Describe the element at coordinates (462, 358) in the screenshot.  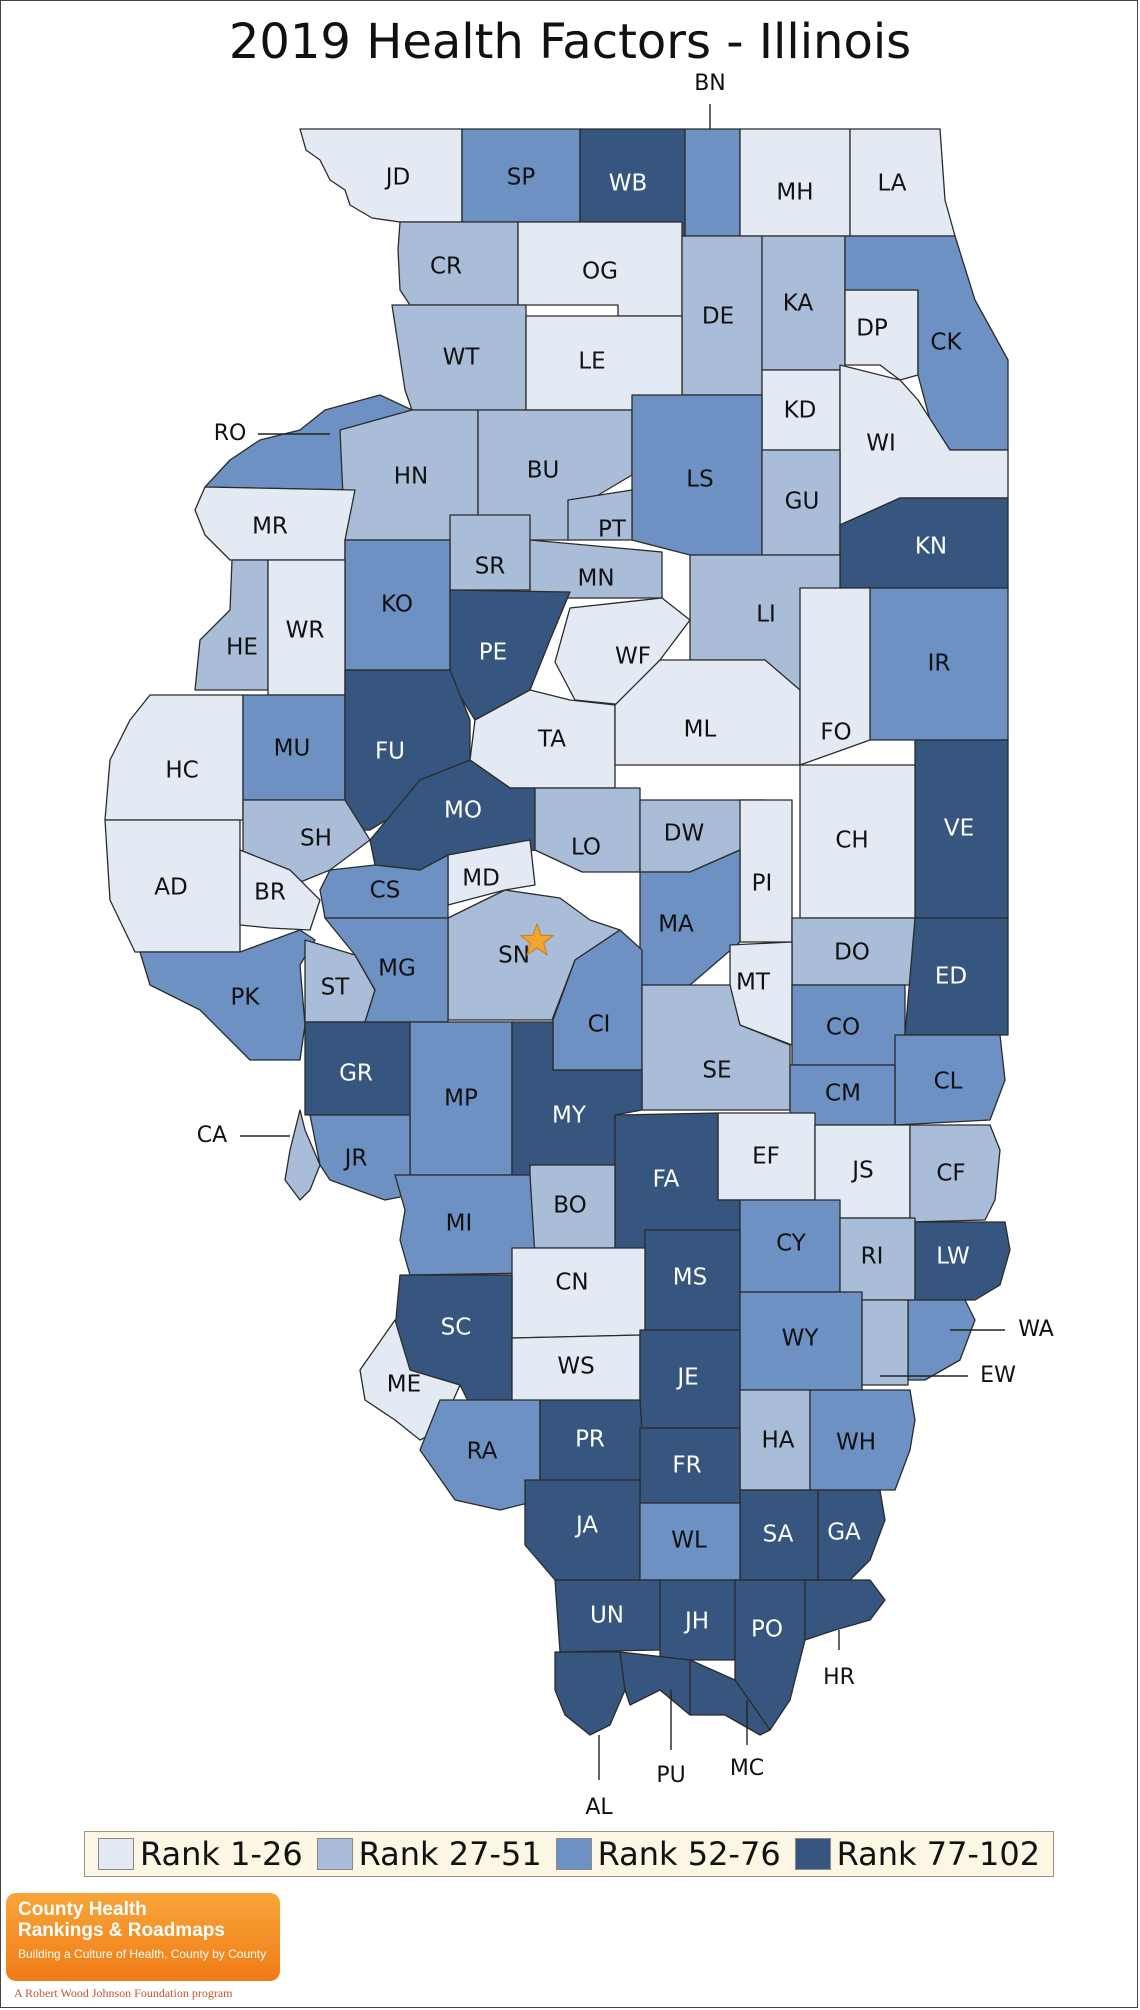
I see `county-label-wt: WT` at that location.